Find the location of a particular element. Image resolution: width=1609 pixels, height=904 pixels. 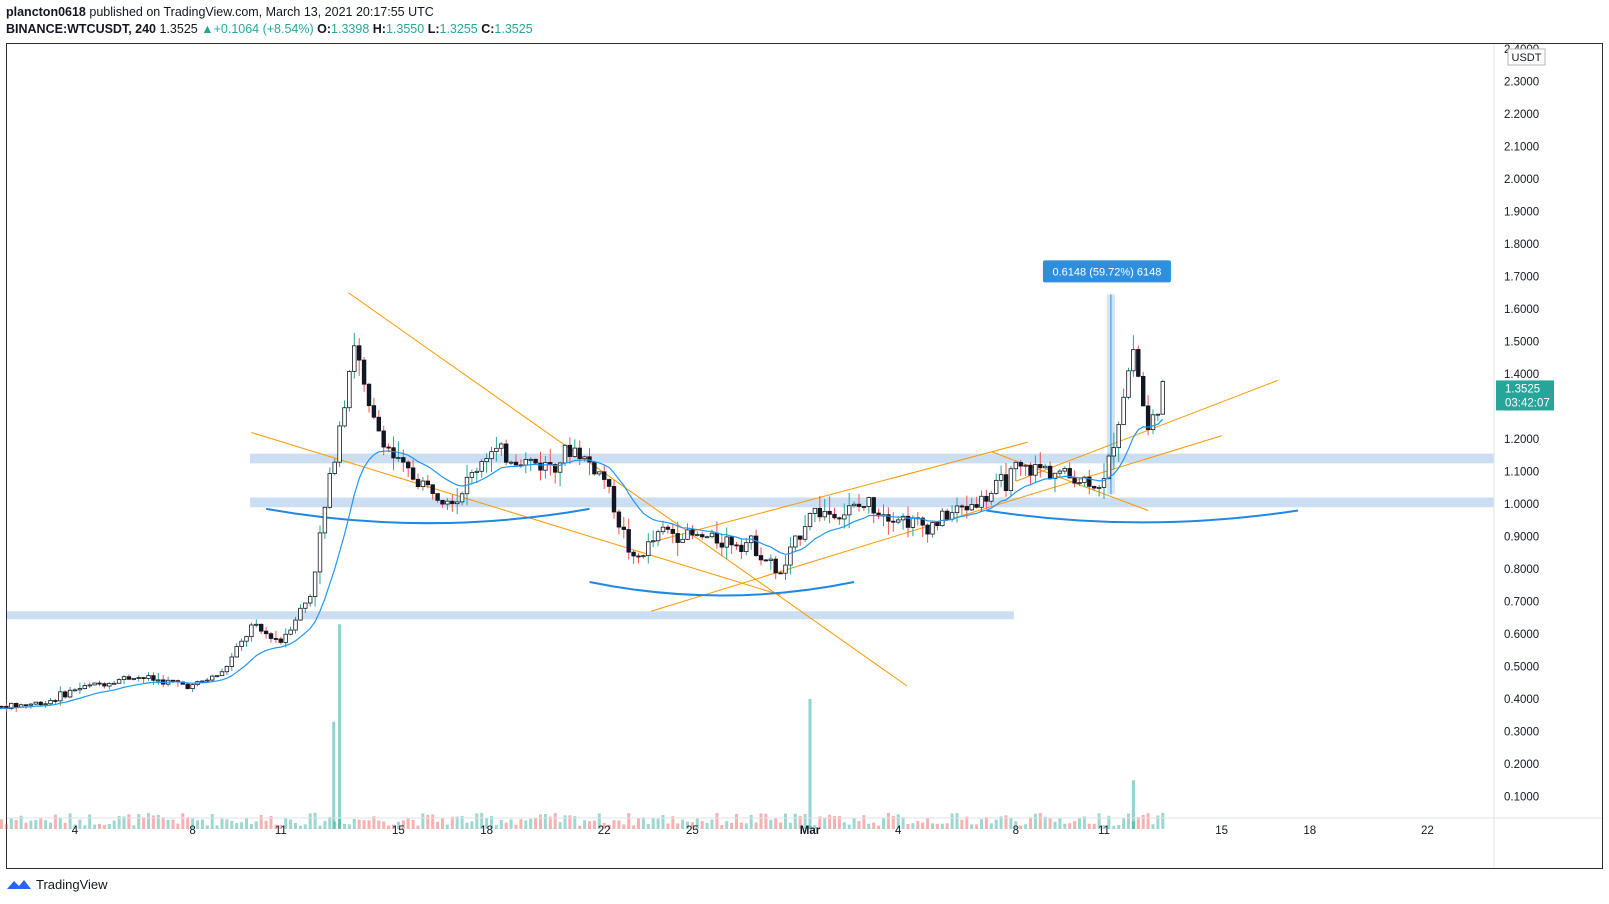

currency-badge is located at coordinates (1526, 57).